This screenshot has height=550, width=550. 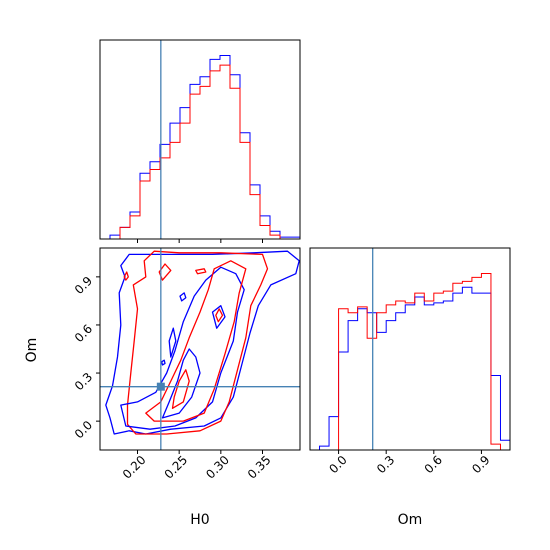 I want to click on y-tick-label: 0.0, so click(x=83, y=429).